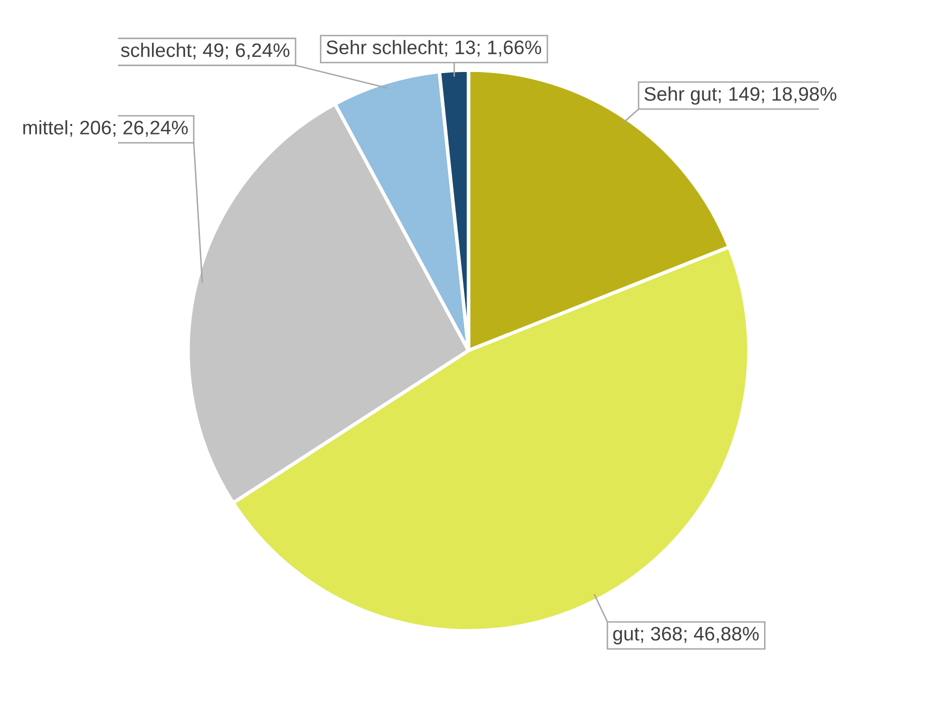 The image size is (937, 701). Describe the element at coordinates (45, 127) in the screenshot. I see `slice-label: mittel` at that location.